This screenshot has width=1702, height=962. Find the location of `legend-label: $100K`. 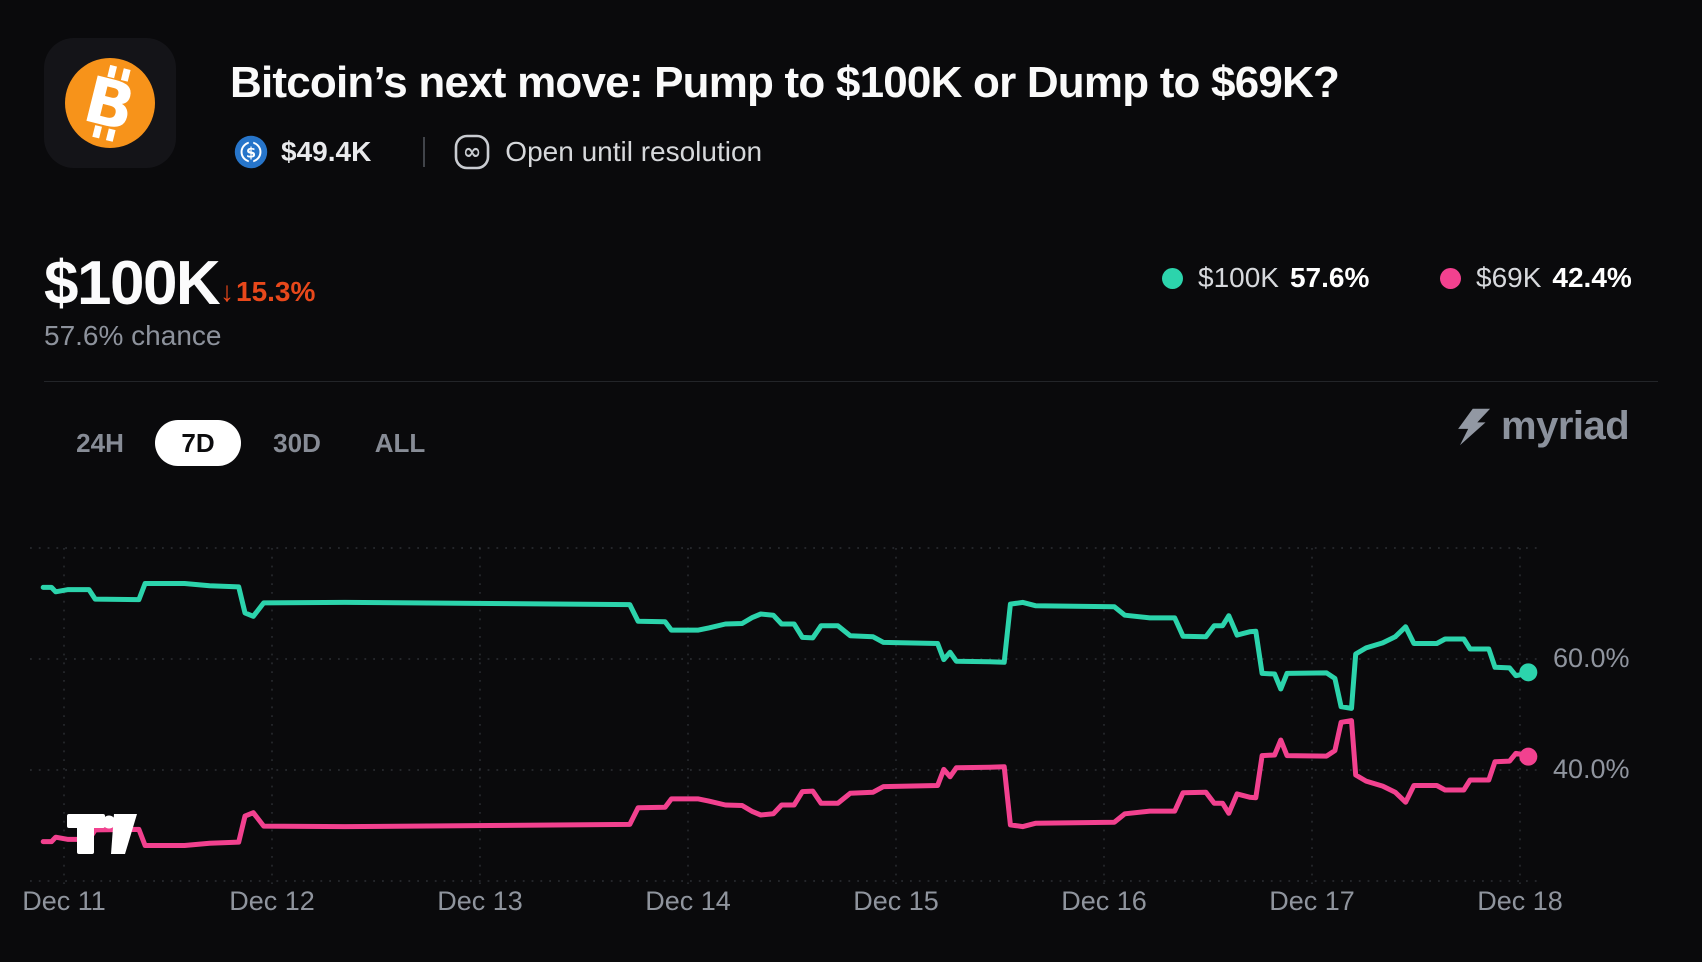

legend-label: $100K is located at coordinates (1238, 277).